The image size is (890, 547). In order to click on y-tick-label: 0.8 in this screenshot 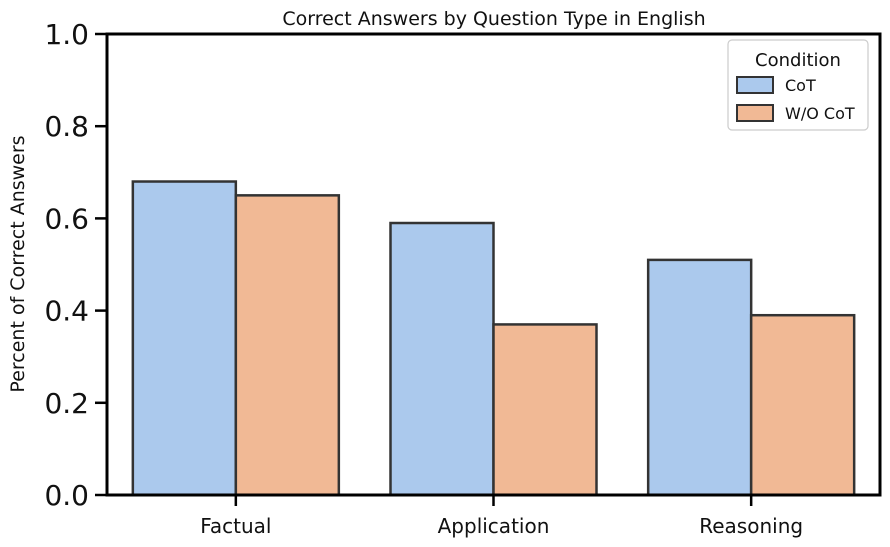, I will do `click(66, 126)`.